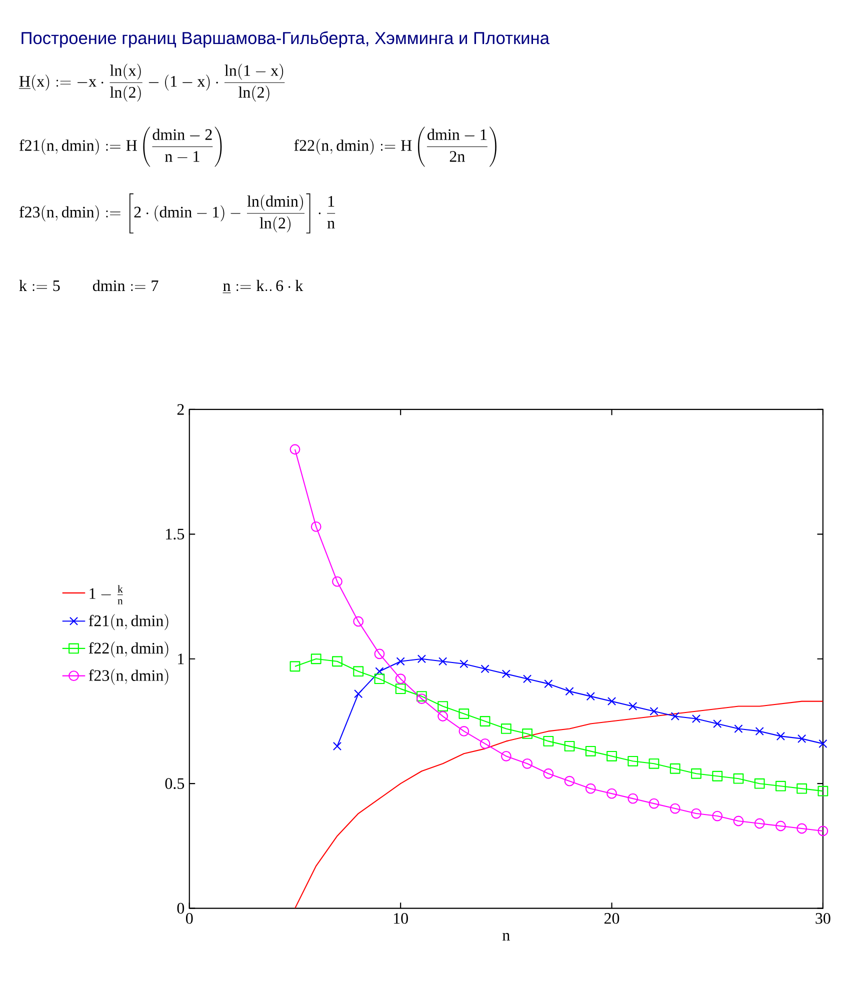 Image resolution: width=848 pixels, height=987 pixels. Describe the element at coordinates (823, 918) in the screenshot. I see `x-tick-label: 30` at that location.